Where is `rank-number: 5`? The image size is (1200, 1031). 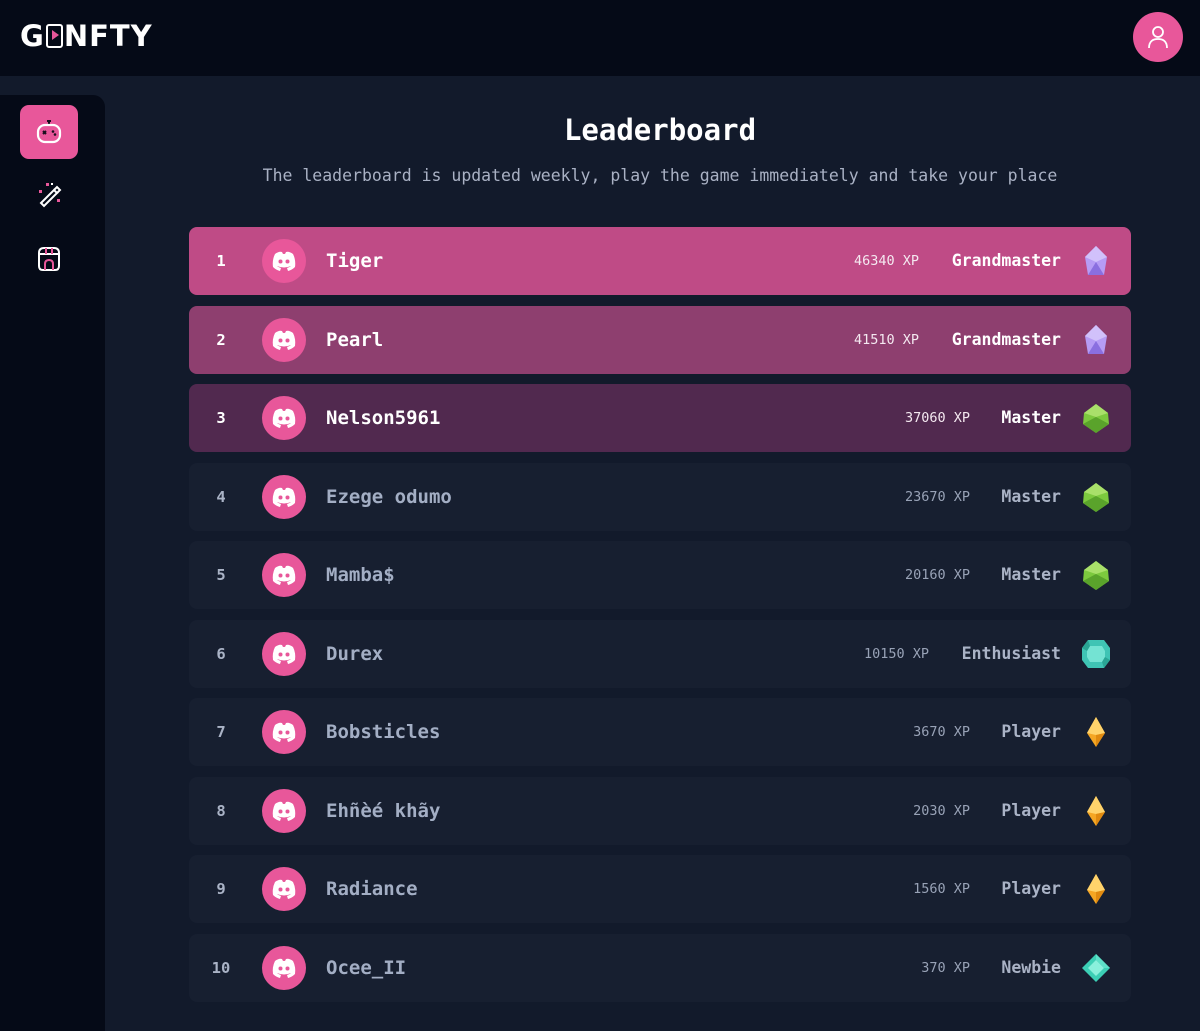 rank-number: 5 is located at coordinates (221, 575).